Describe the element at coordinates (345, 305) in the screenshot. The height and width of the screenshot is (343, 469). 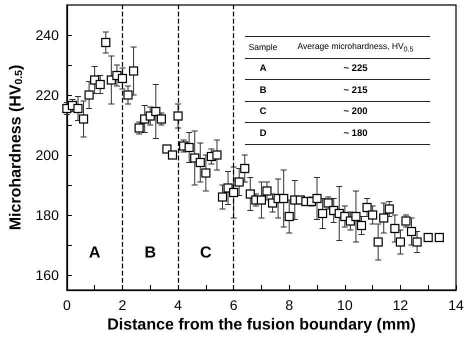
I see `x-tick-label: 10` at that location.